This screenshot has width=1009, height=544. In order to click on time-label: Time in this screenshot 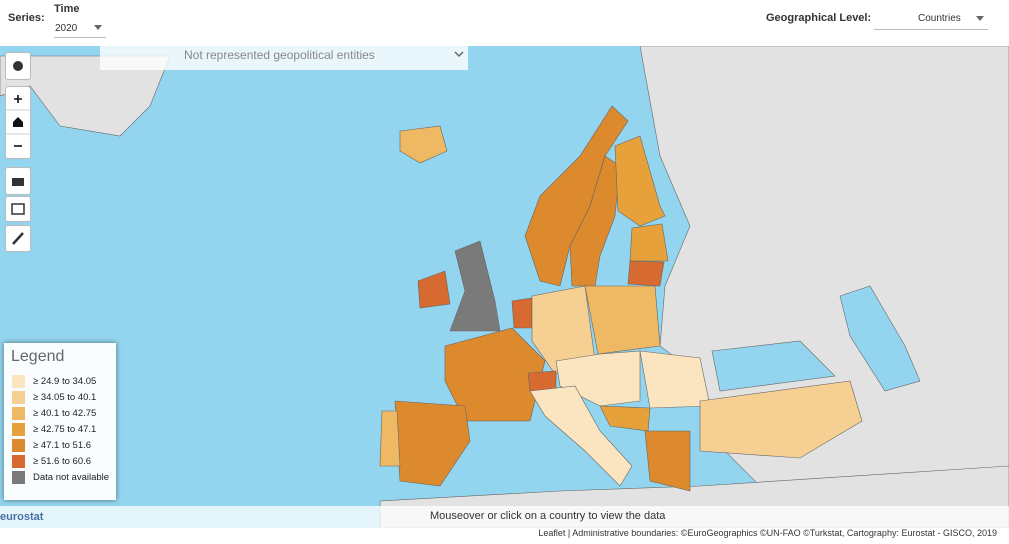, I will do `click(67, 9)`.